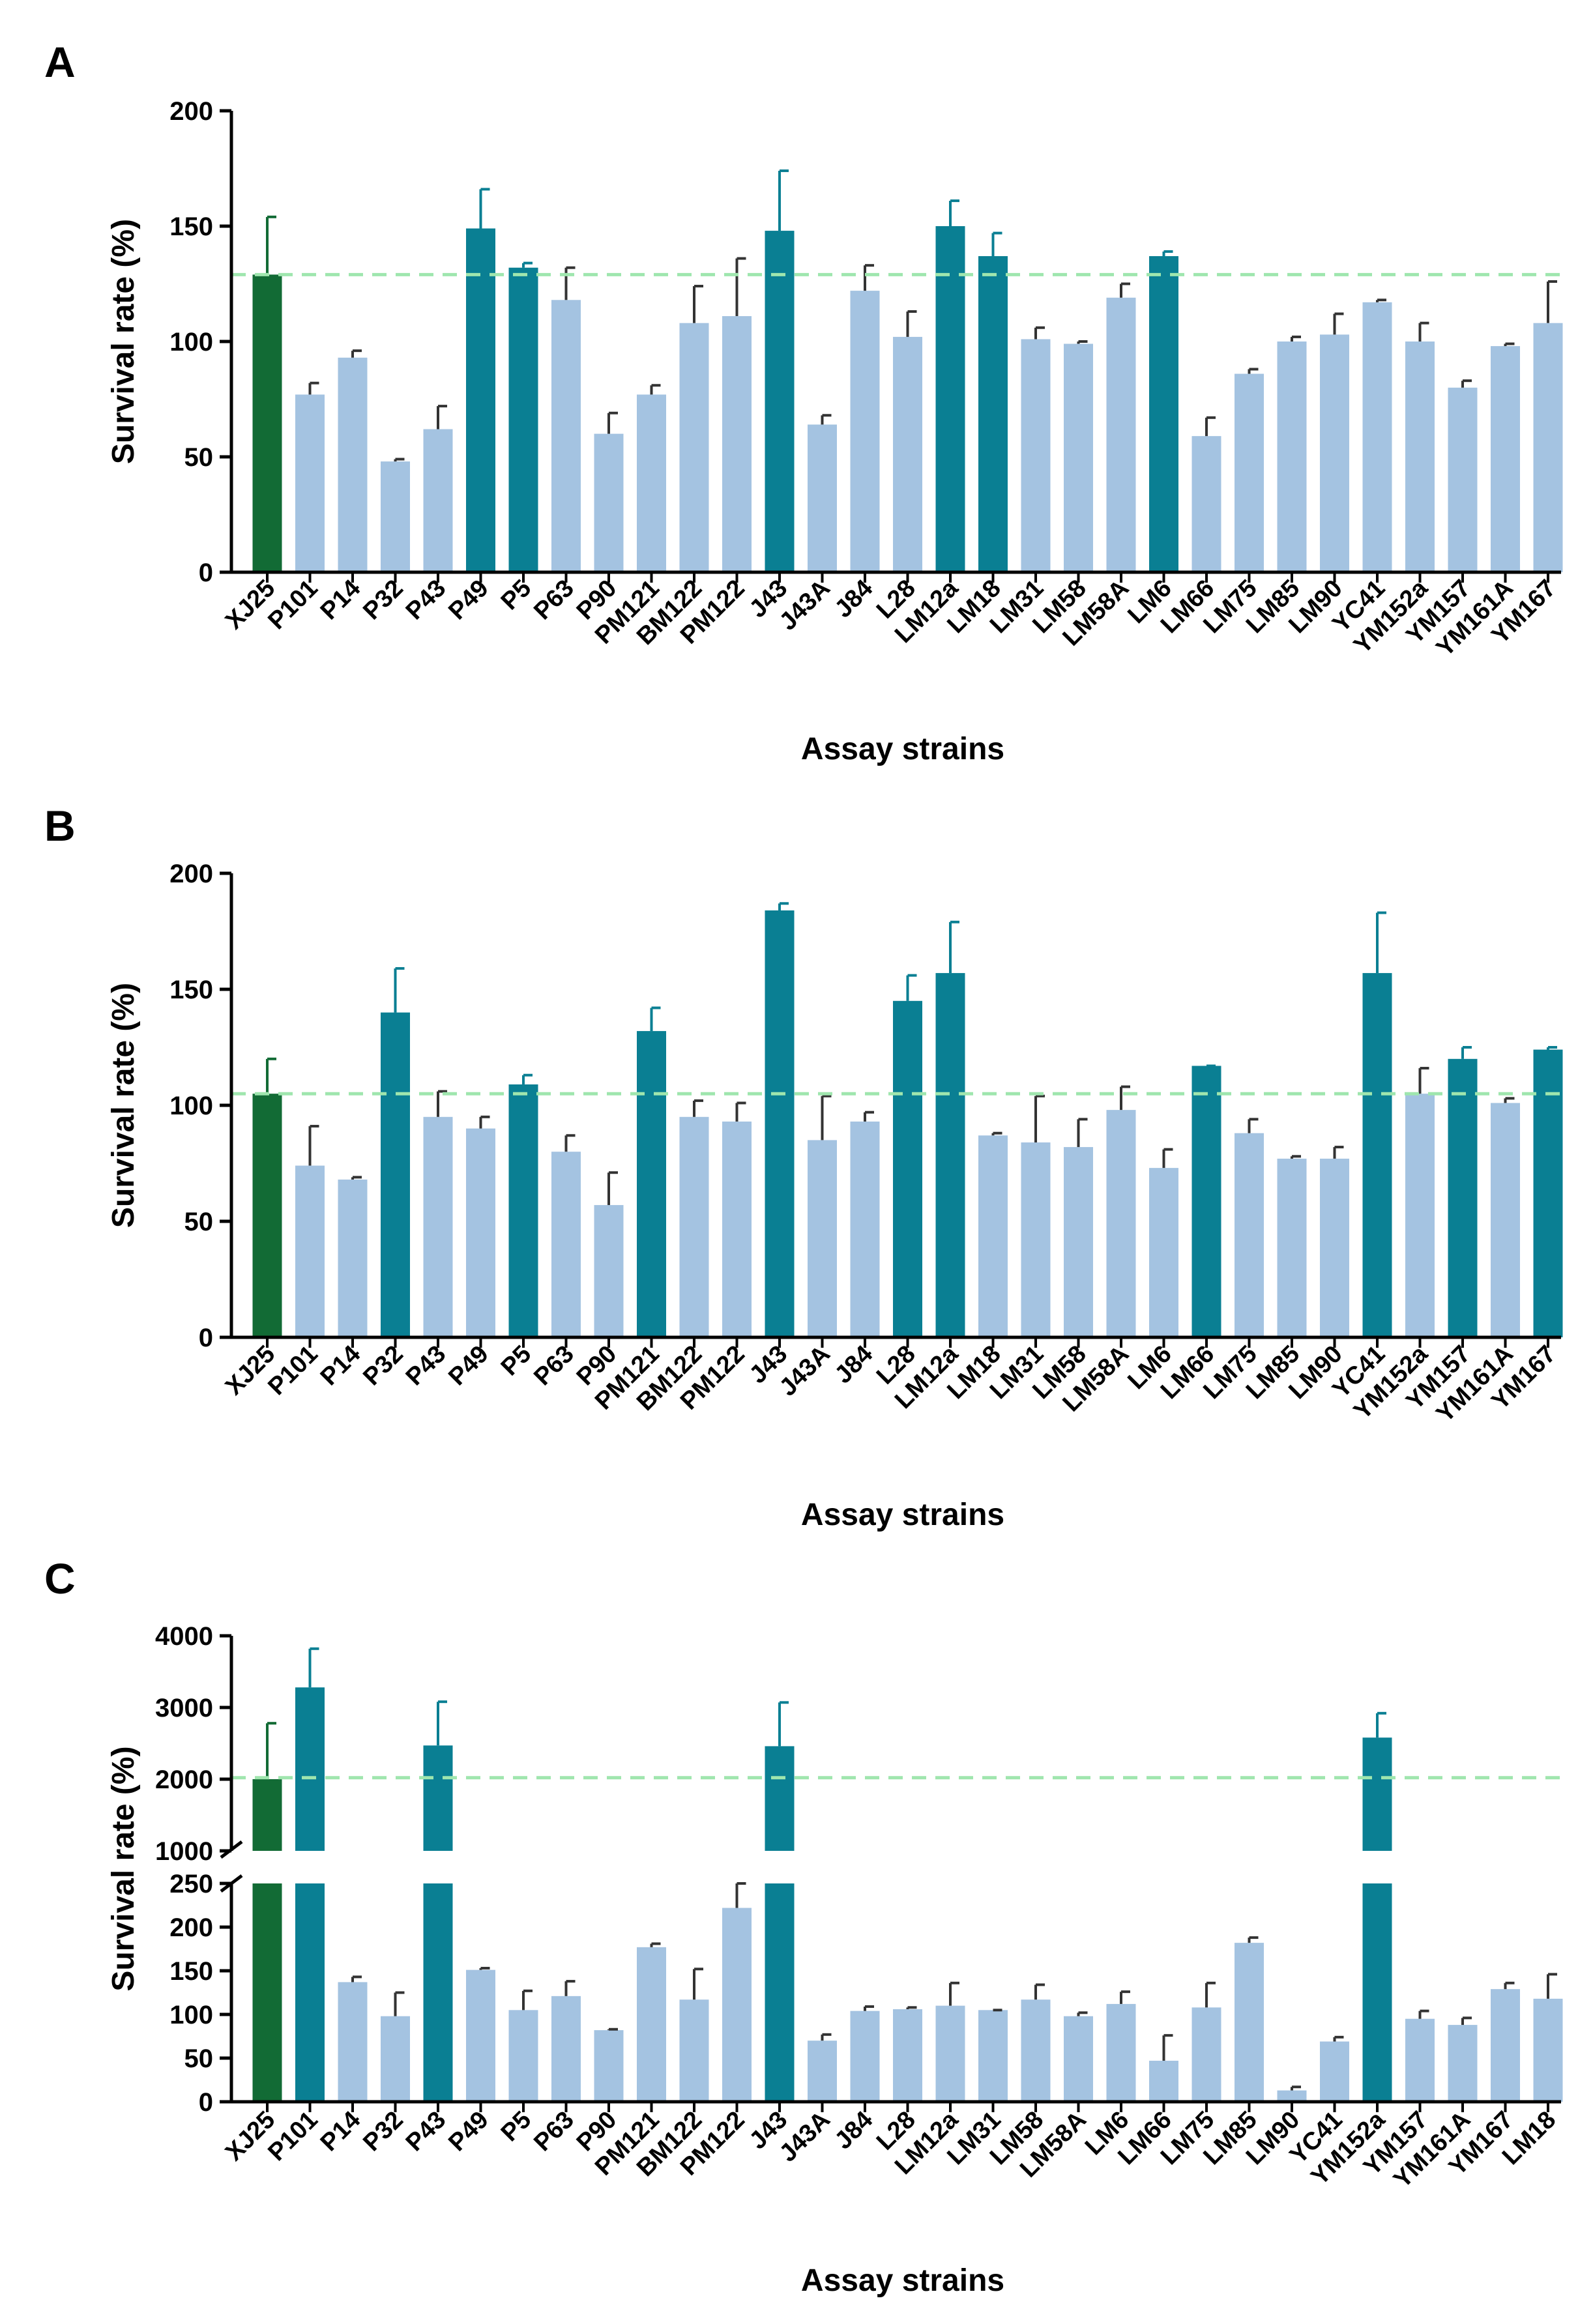 The width and height of the screenshot is (1593, 2324). Describe the element at coordinates (184, 1708) in the screenshot. I see `y-tick-label: 3000` at that location.